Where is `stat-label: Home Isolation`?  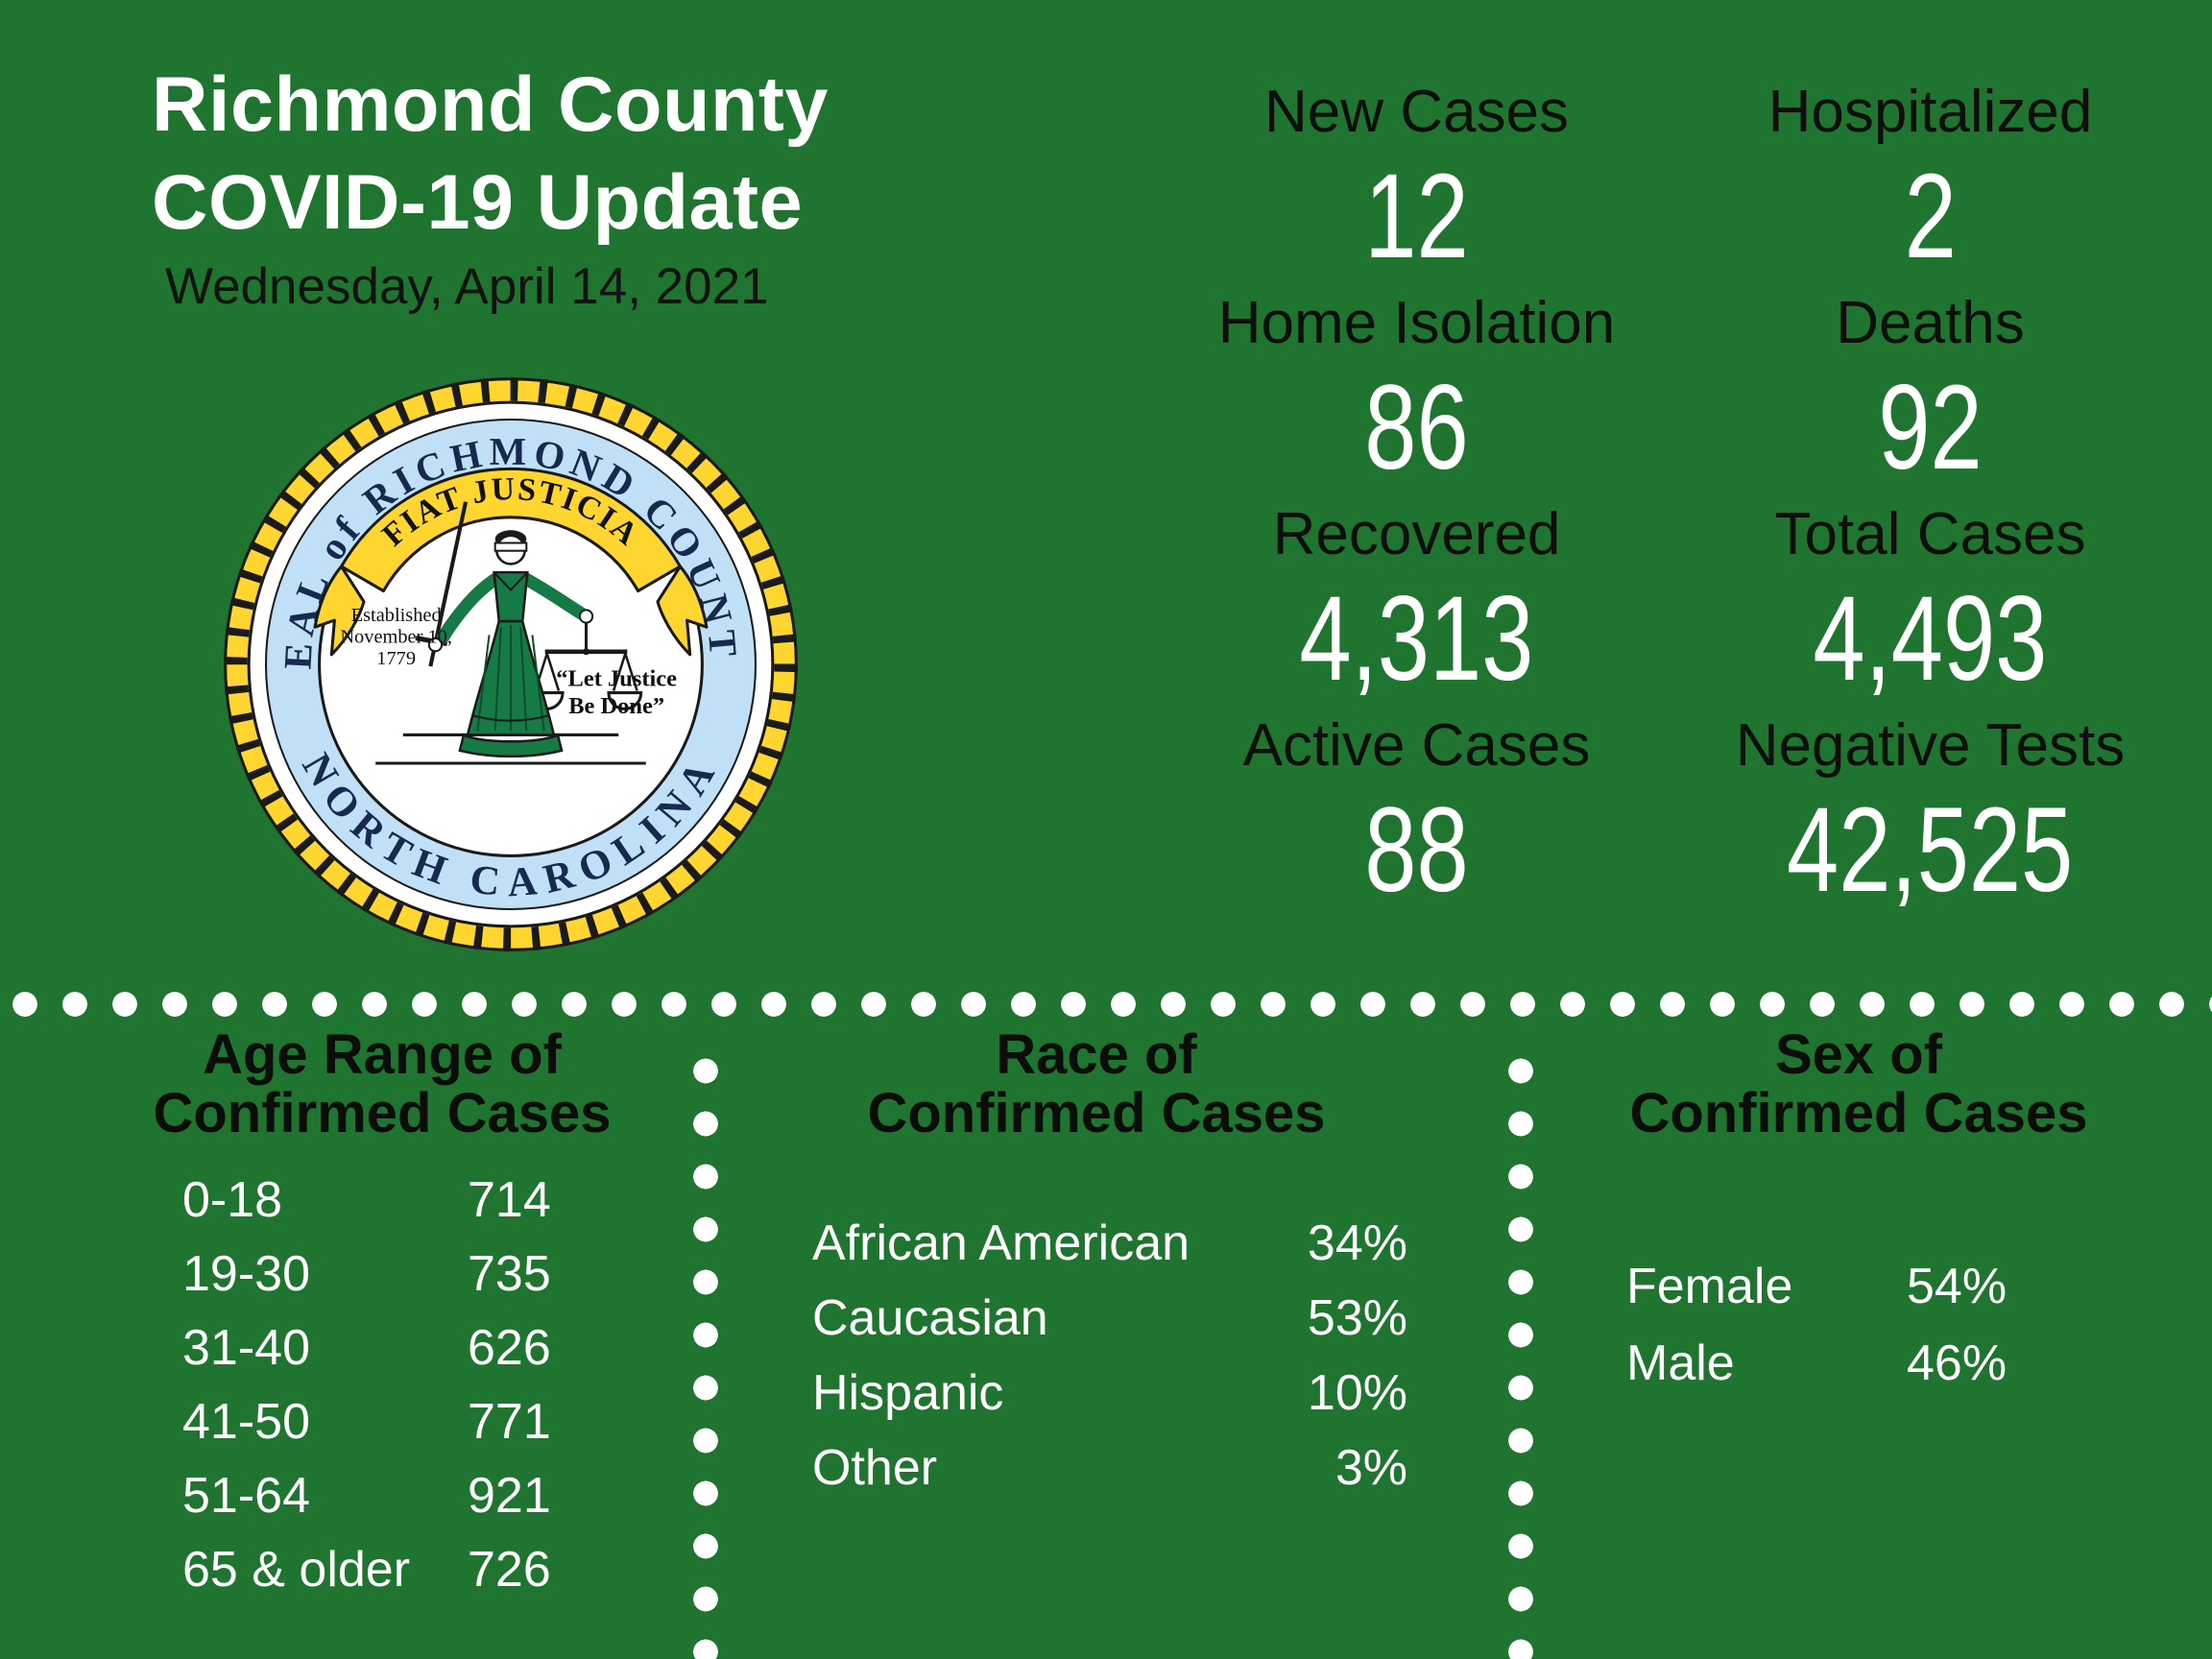 stat-label: Home Isolation is located at coordinates (1416, 323).